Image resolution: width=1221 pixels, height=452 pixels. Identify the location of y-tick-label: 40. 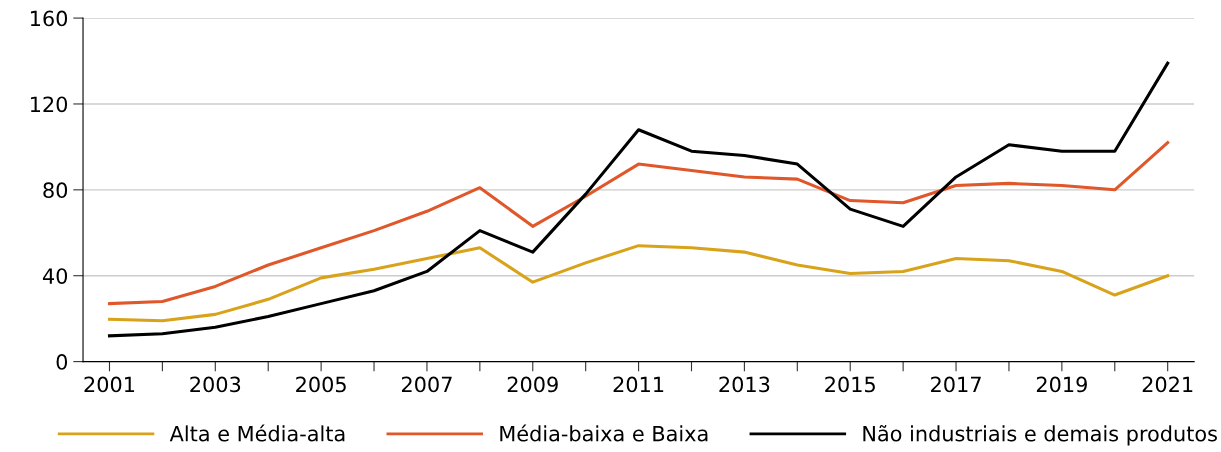
(55, 276).